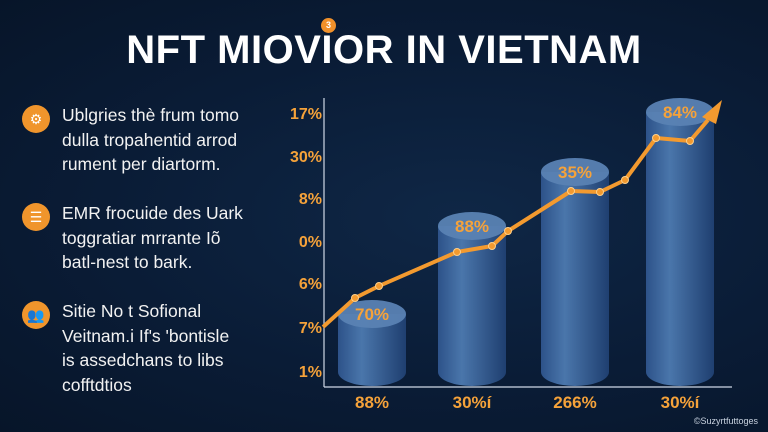 This screenshot has width=768, height=432. What do you see at coordinates (150, 139) in the screenshot?
I see `feature-line: dulla tropahentid arrod` at bounding box center [150, 139].